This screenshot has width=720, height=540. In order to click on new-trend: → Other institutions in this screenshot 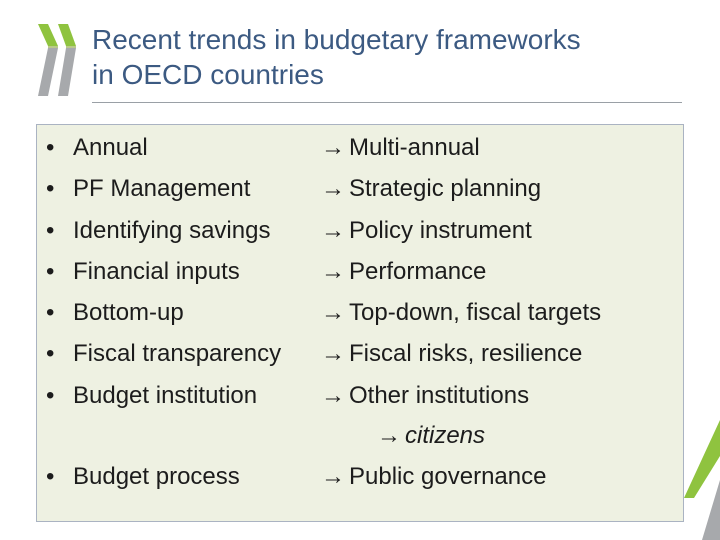, I will do `click(425, 396)`.